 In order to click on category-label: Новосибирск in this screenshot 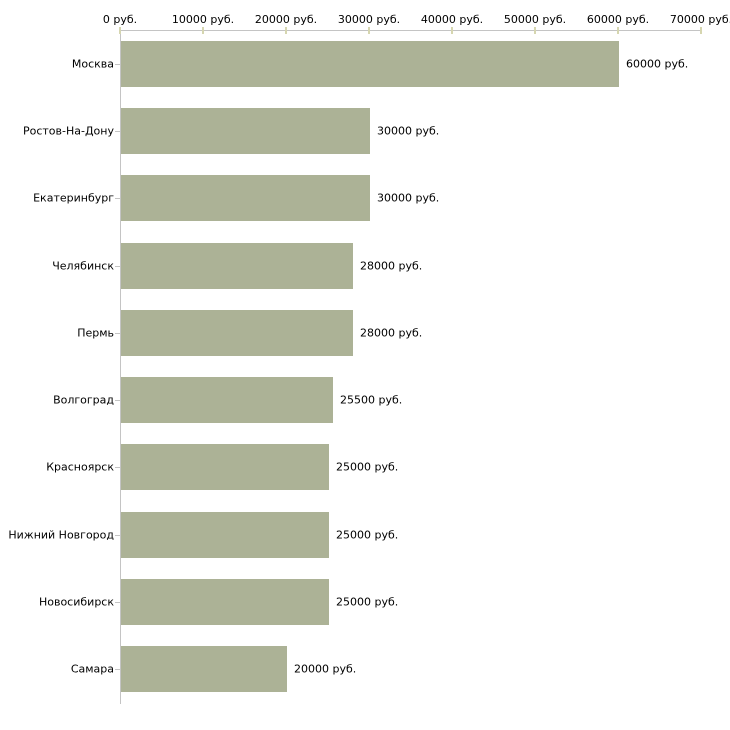, I will do `click(76, 602)`.